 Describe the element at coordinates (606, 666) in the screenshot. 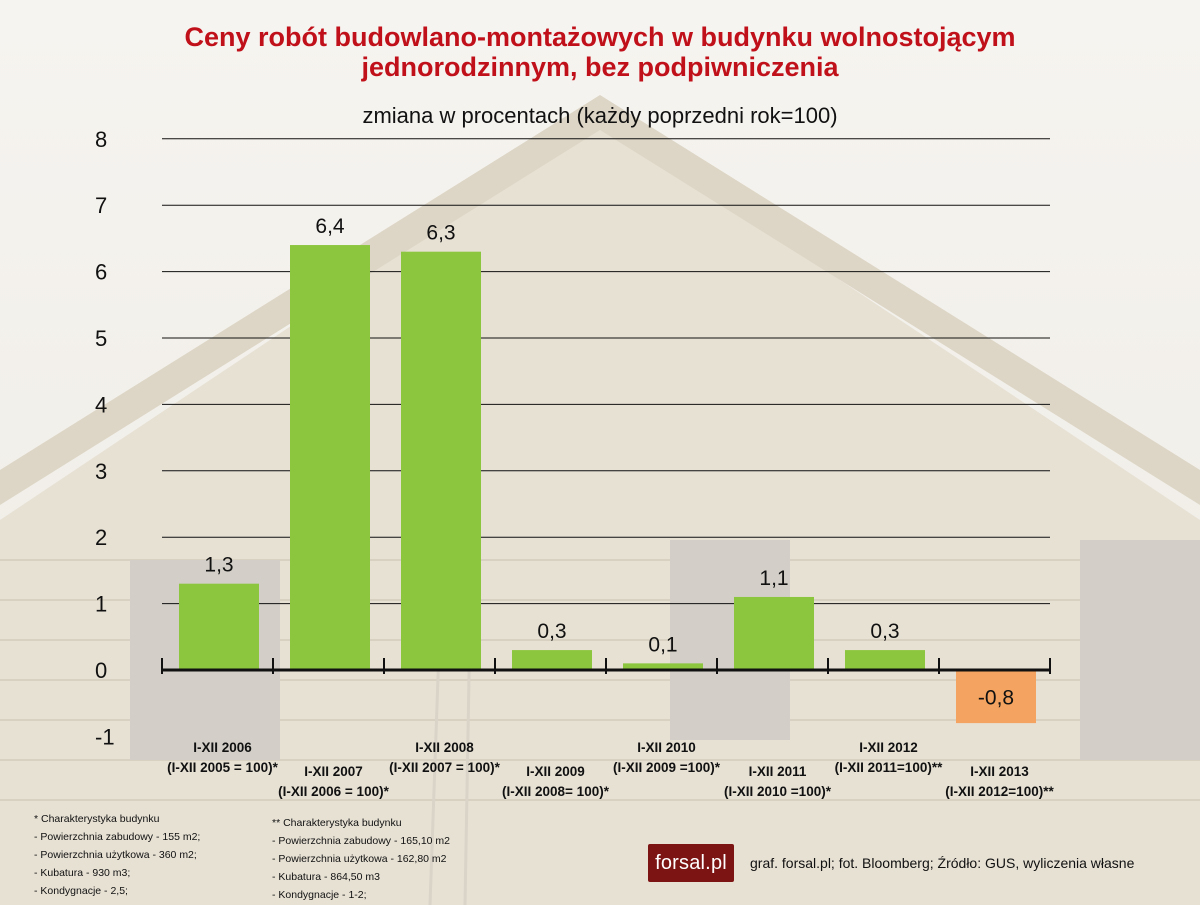

I see `x-axis` at that location.